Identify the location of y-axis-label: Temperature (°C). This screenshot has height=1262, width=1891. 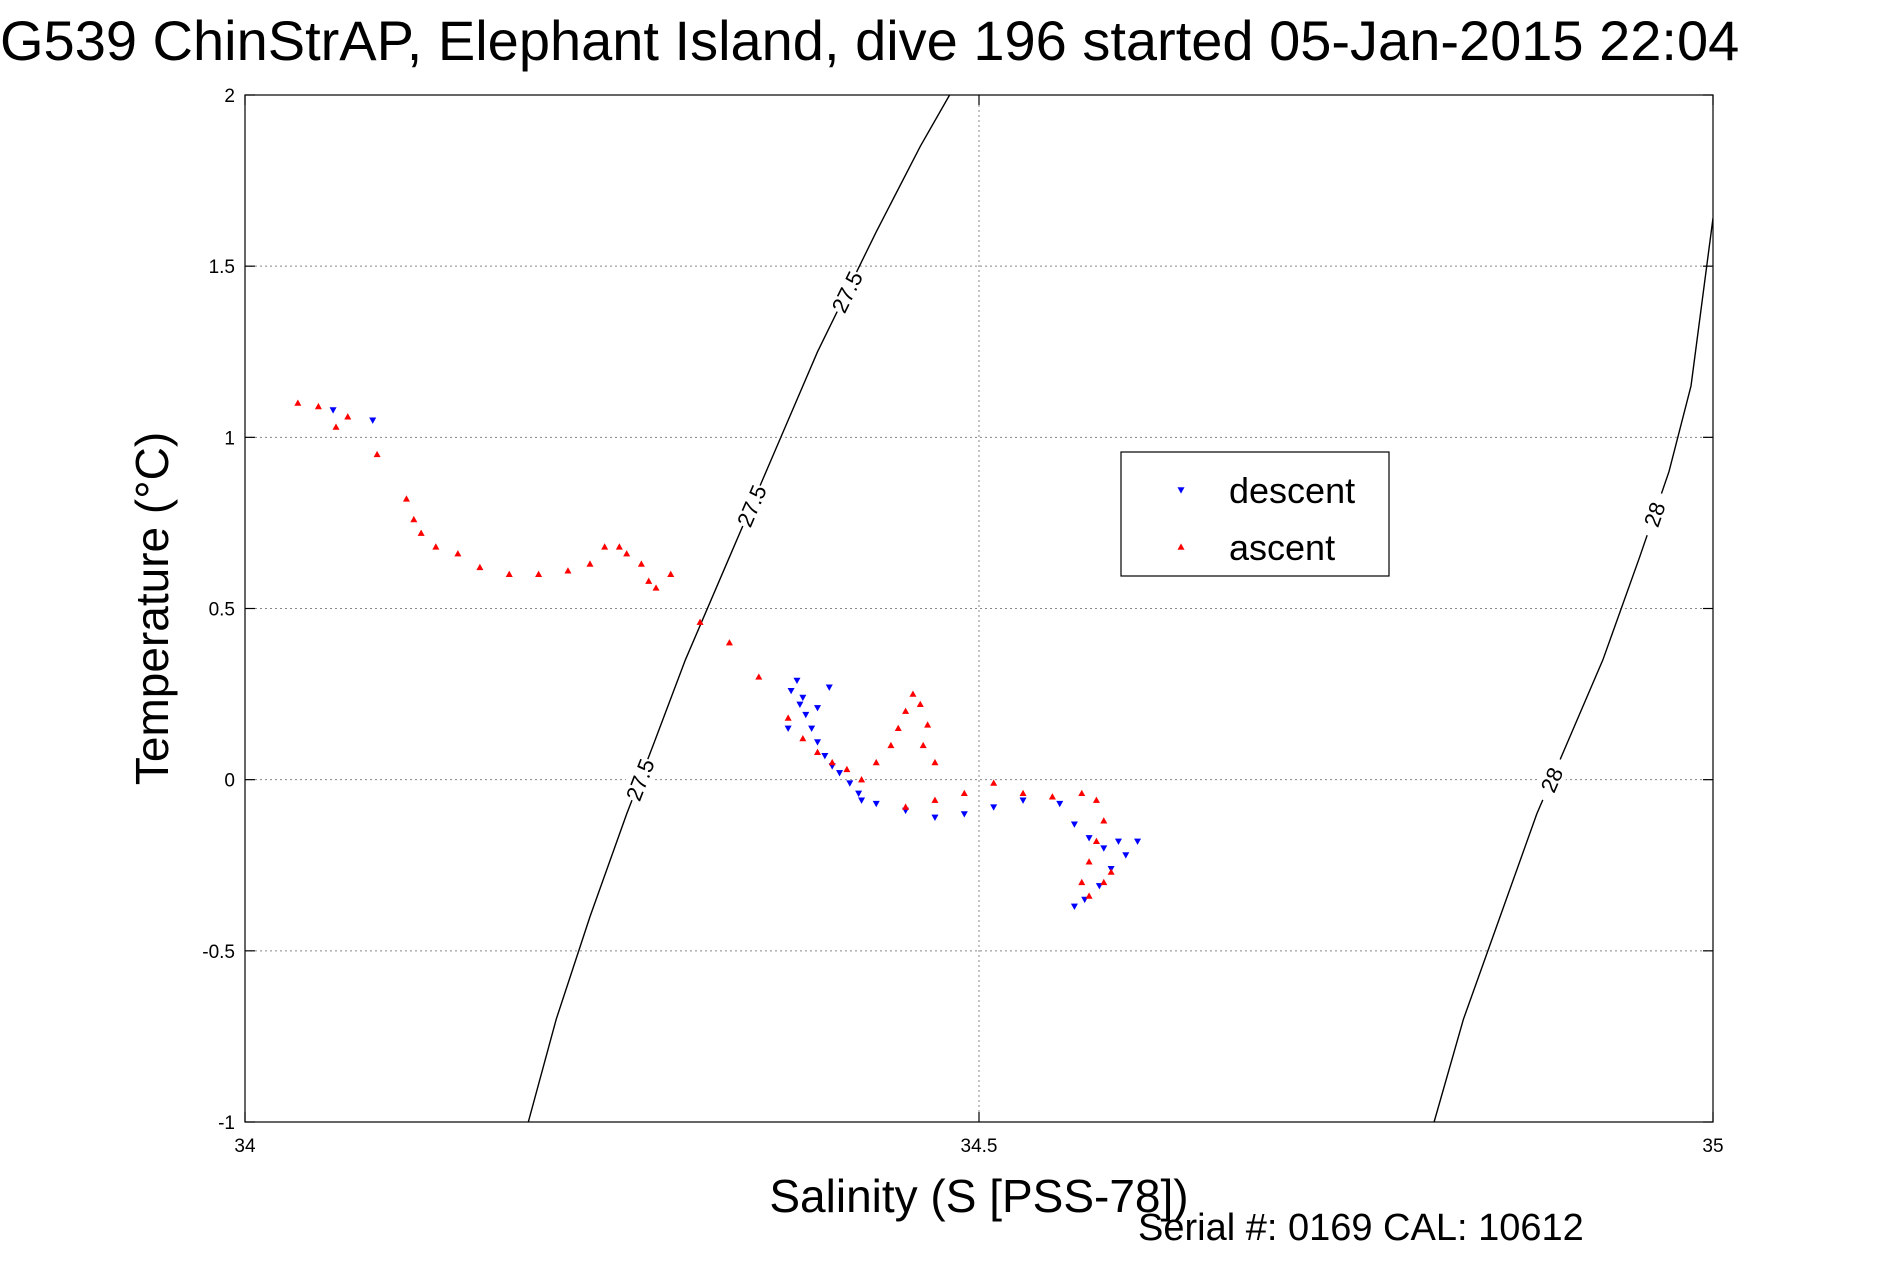
(152, 608).